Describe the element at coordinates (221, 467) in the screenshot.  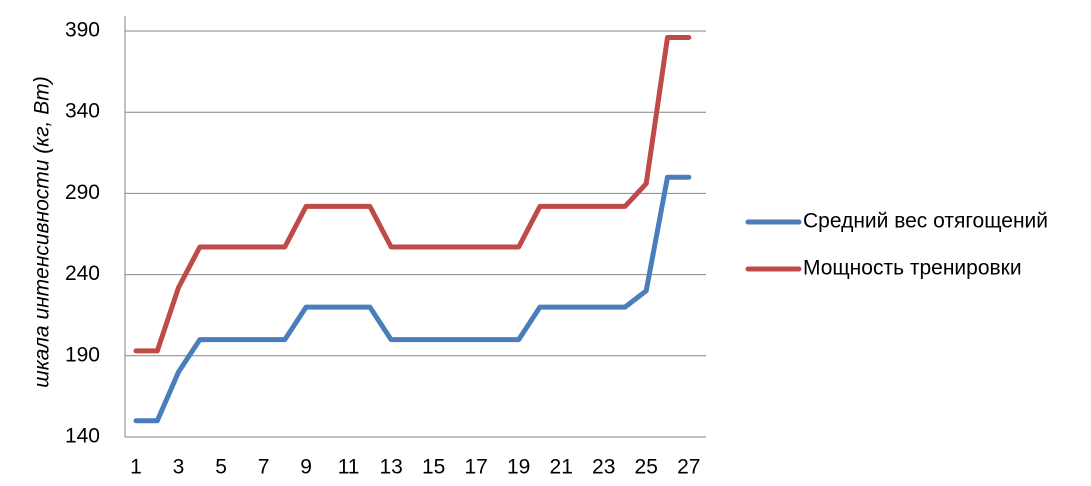
I see `x-tick-label: 5` at that location.